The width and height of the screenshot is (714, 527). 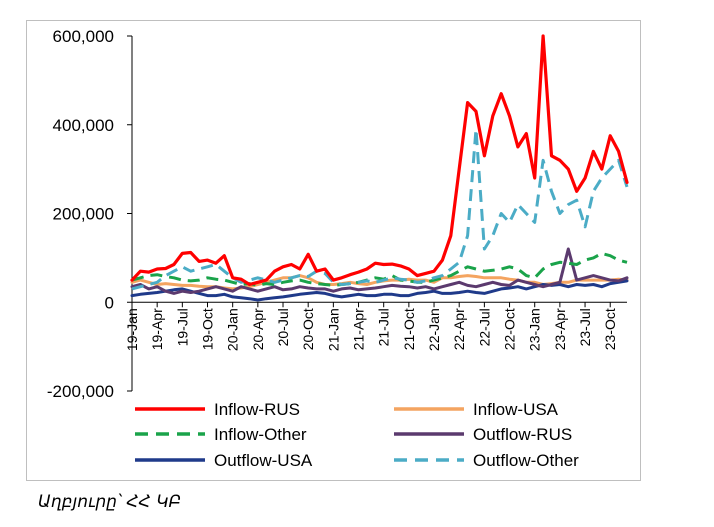 What do you see at coordinates (258, 329) in the screenshot?
I see `x-tick-label: 20-Apr` at bounding box center [258, 329].